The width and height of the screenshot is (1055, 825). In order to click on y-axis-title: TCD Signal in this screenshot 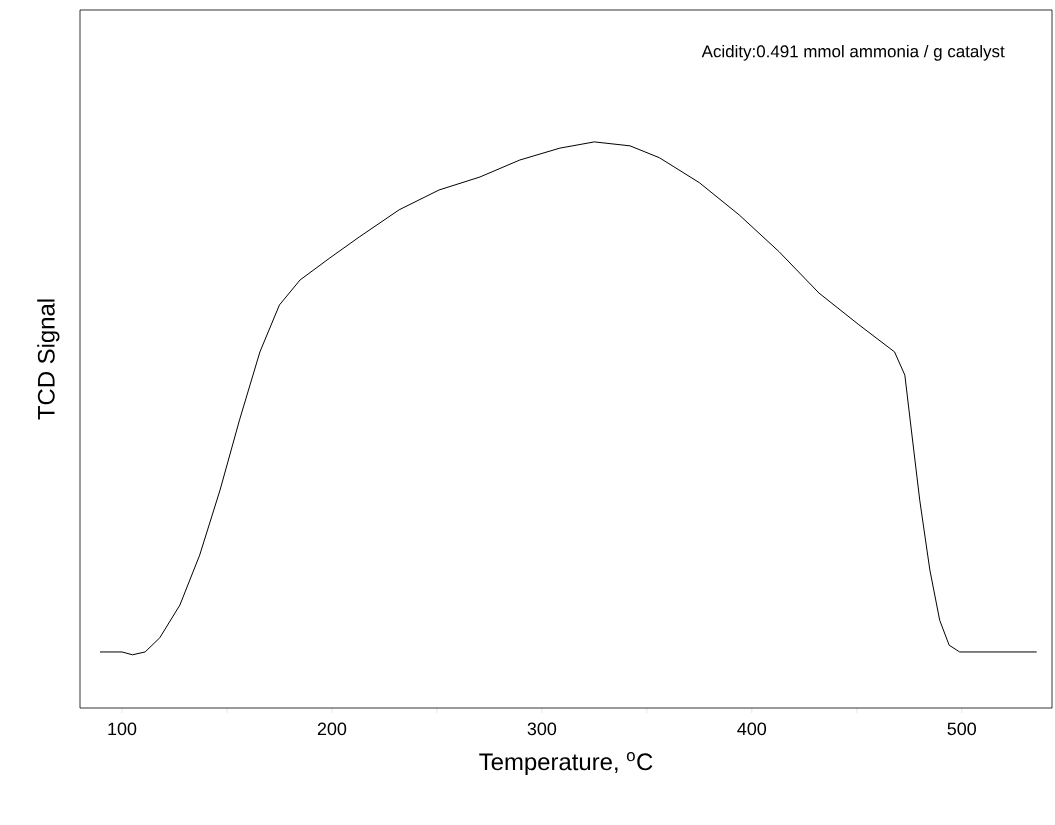, I will do `click(48, 359)`.